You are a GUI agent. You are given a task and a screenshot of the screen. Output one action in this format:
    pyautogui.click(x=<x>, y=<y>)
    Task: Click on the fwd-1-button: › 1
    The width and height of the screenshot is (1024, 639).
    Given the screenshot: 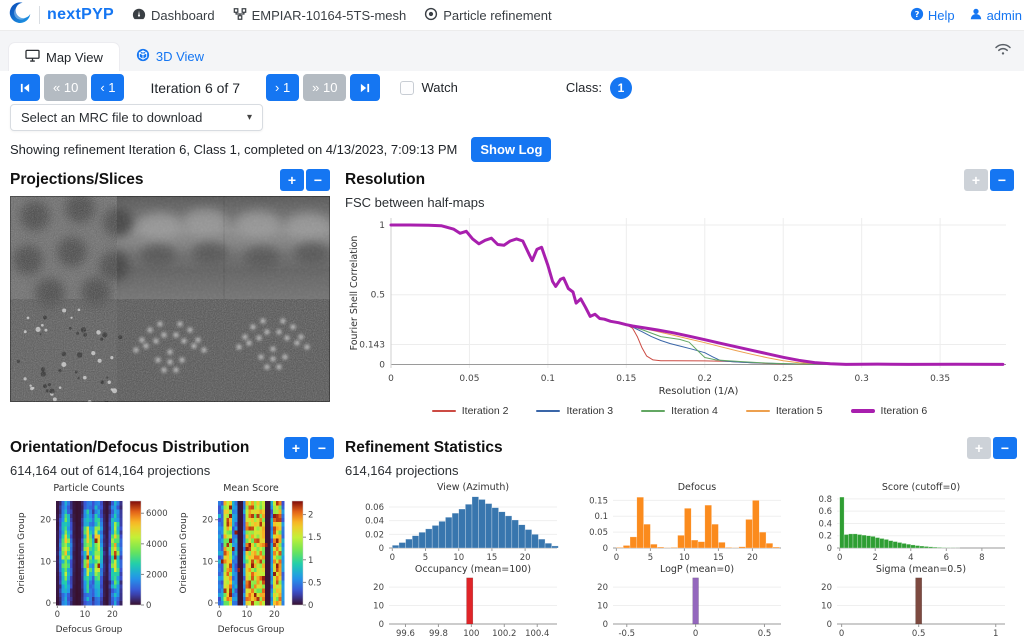 What is the action you would take?
    pyautogui.click(x=283, y=87)
    